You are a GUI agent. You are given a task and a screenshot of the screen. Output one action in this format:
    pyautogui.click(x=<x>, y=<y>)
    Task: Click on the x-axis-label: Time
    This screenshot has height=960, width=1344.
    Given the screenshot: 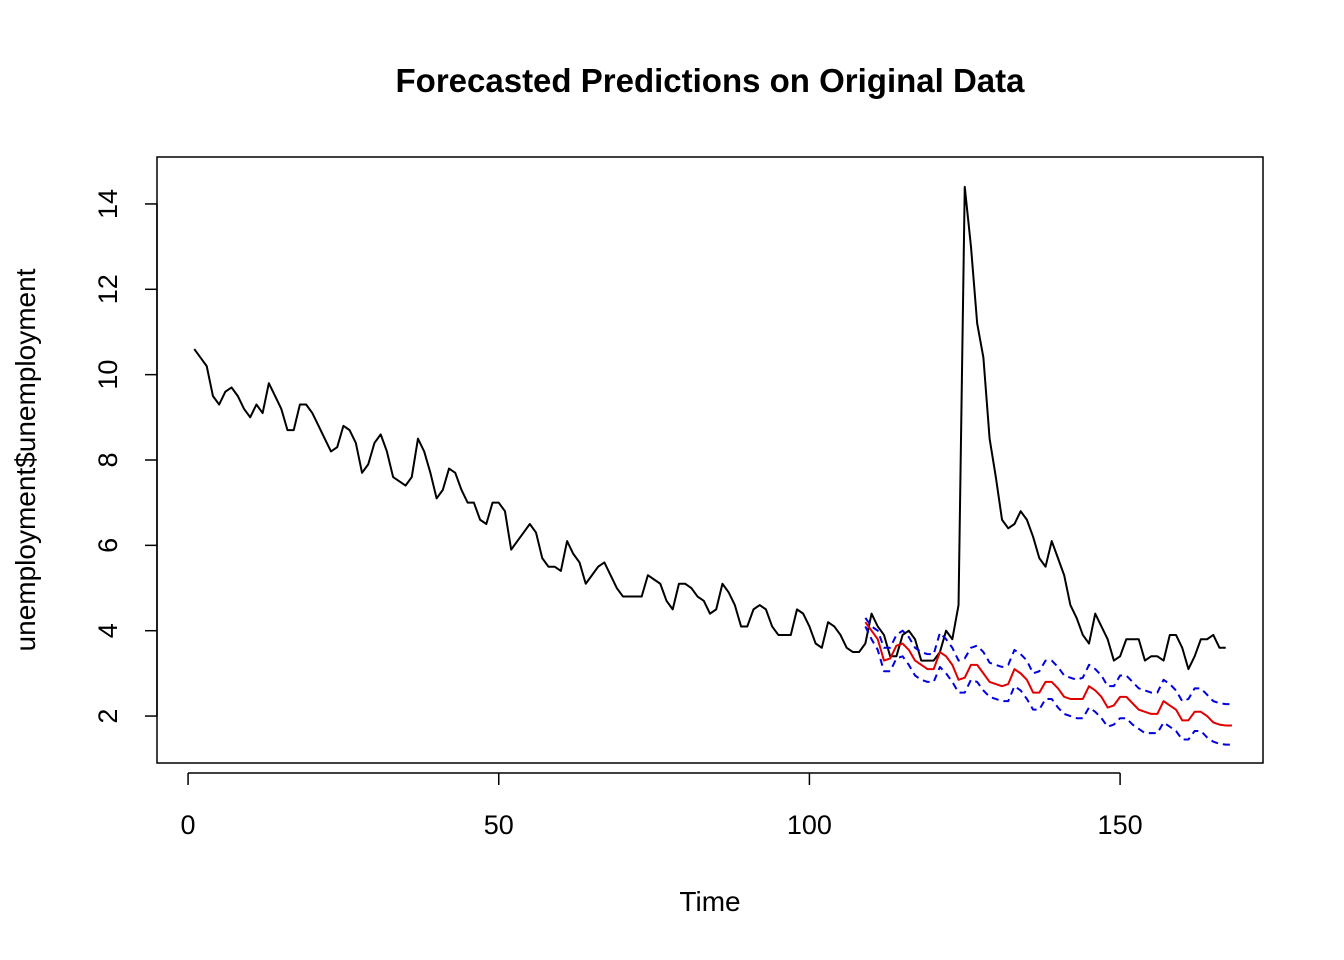 What is the action you would take?
    pyautogui.click(x=709, y=901)
    